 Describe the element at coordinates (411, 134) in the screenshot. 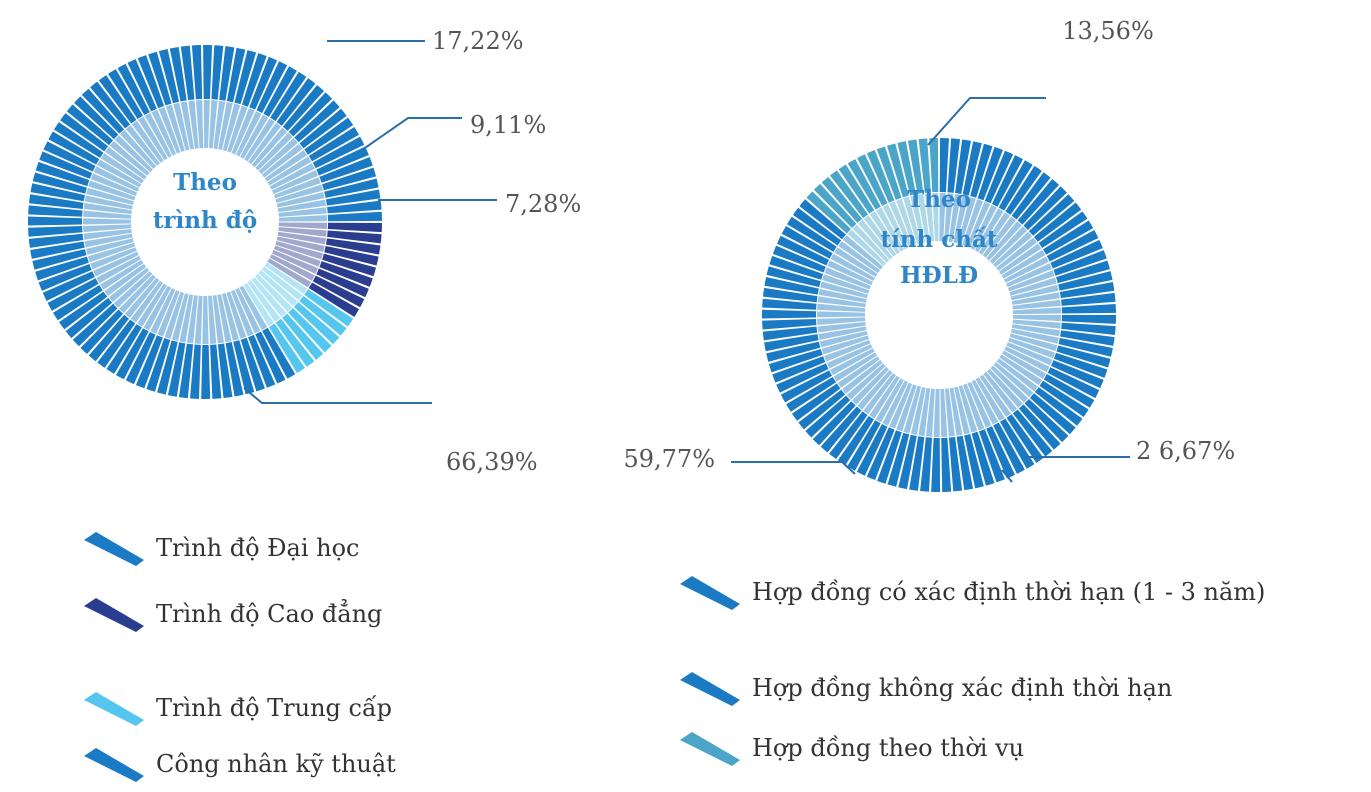

I see `leader-line` at that location.